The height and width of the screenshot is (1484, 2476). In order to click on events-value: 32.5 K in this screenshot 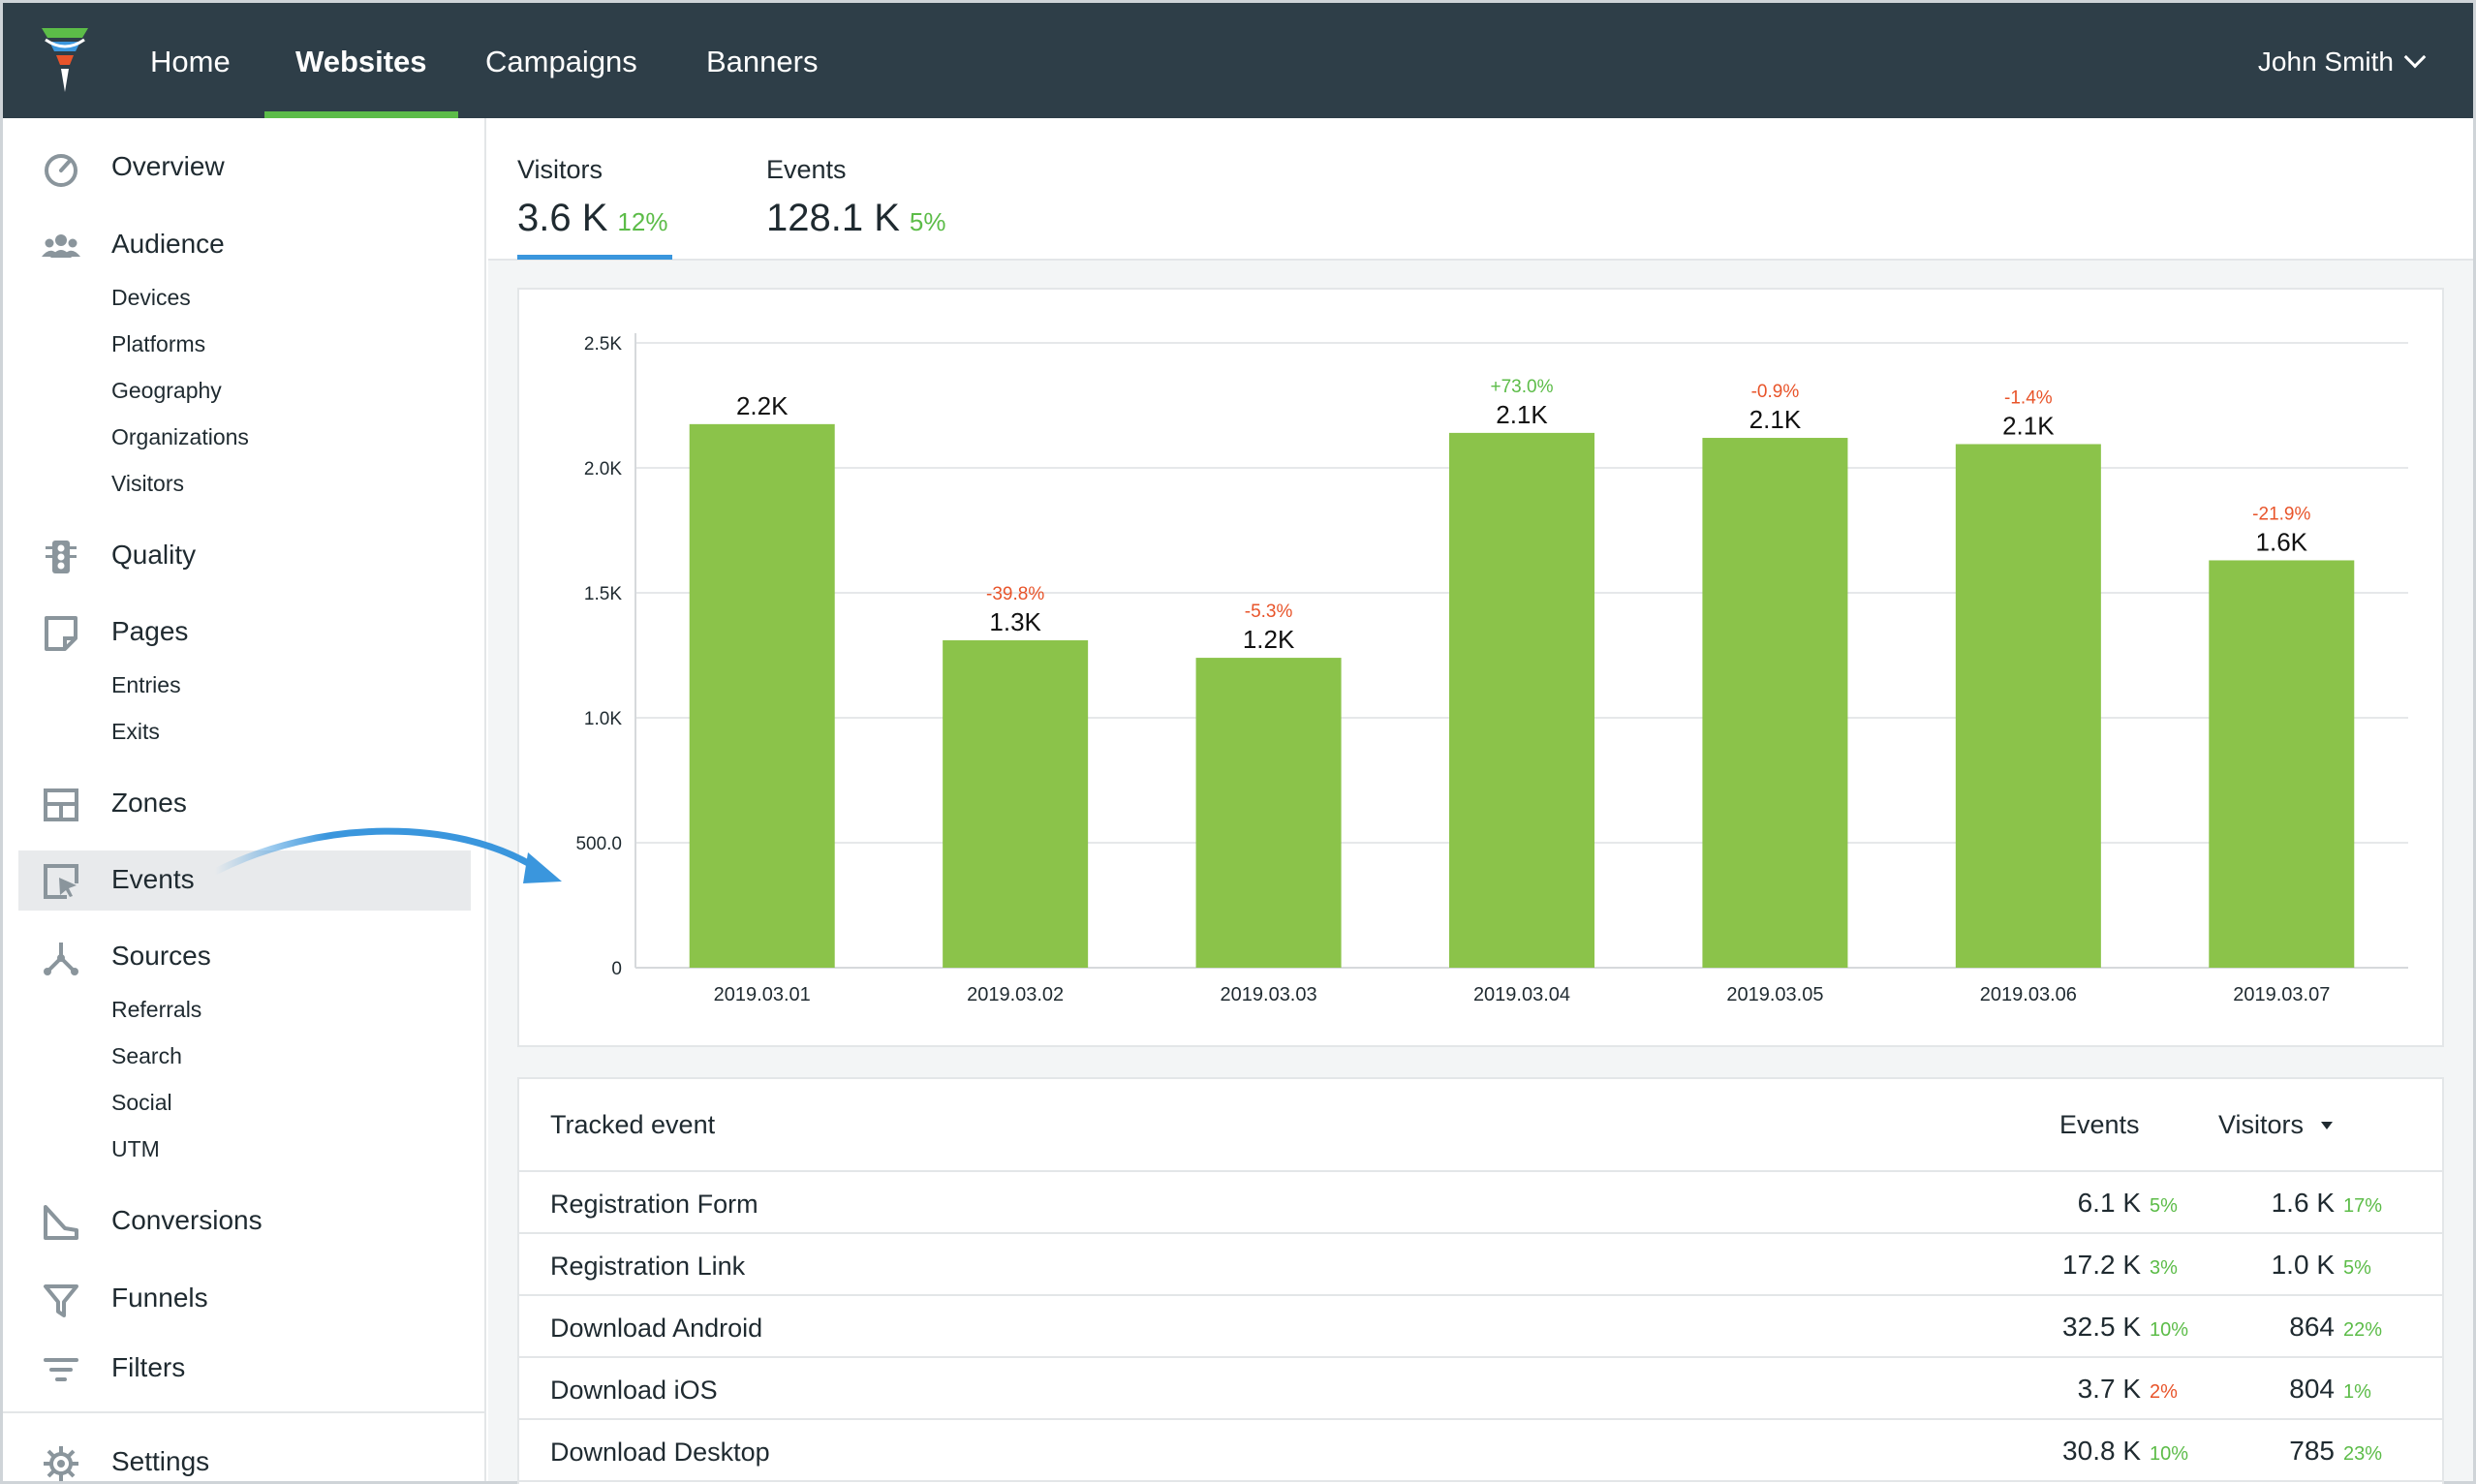, I will do `click(2101, 1327)`.